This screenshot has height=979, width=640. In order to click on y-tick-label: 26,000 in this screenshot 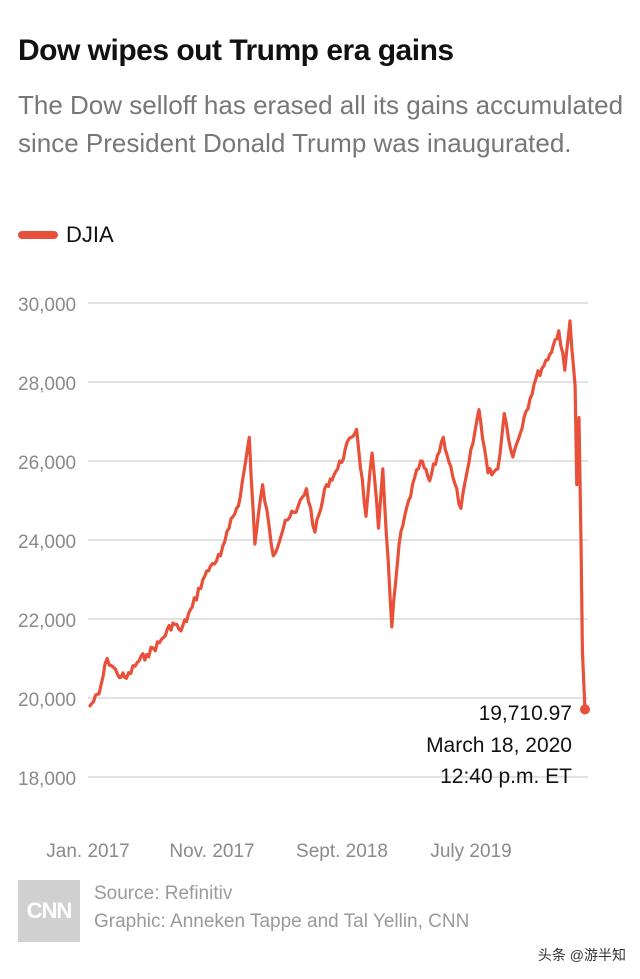, I will do `click(47, 463)`.